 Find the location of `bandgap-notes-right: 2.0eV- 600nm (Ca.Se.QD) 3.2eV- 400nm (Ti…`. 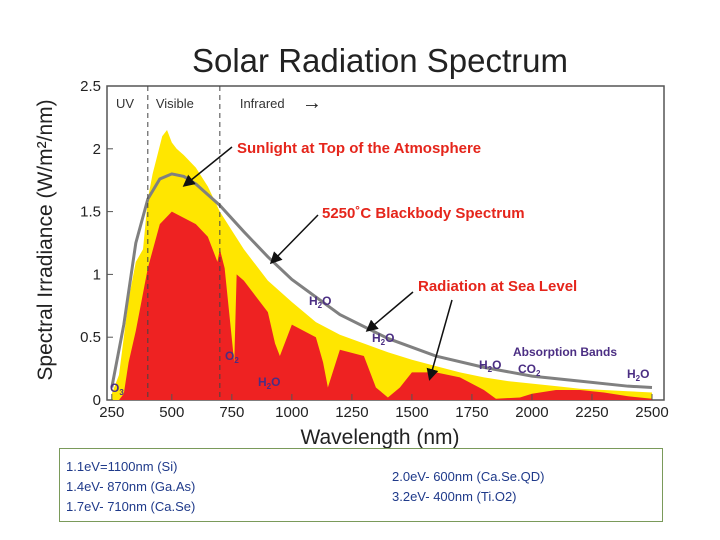

bandgap-notes-right: 2.0eV- 600nm (Ca.Se.QD) 3.2eV- 400nm (Ti… is located at coordinates (468, 487).